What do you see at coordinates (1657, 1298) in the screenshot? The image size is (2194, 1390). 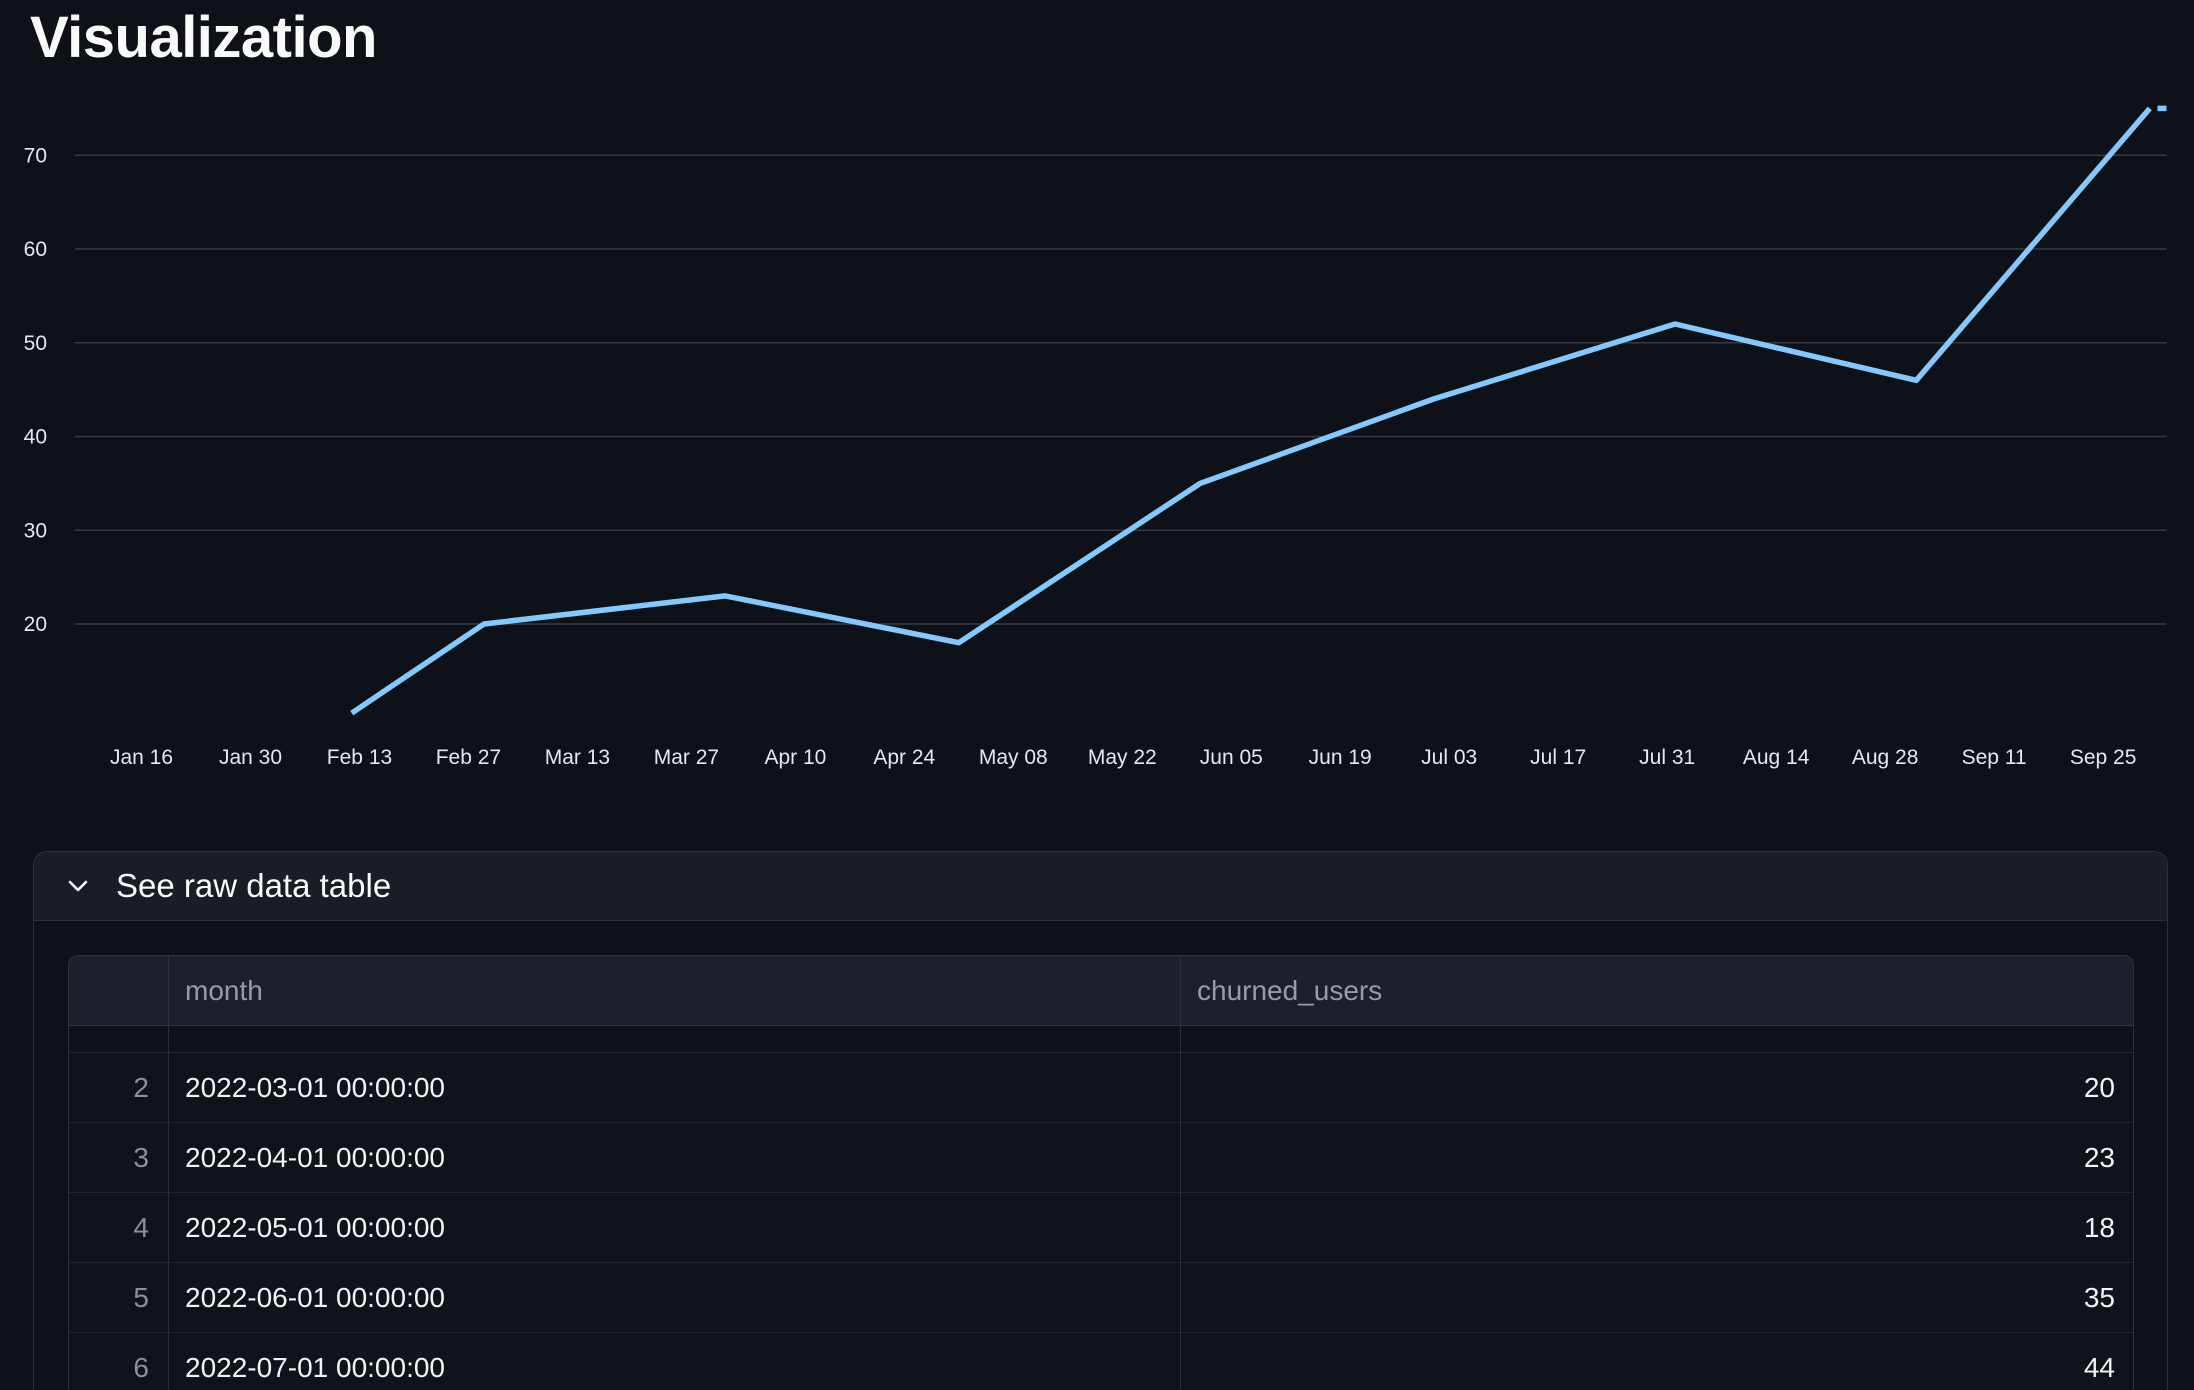 I see `churned-users-cell: 35` at bounding box center [1657, 1298].